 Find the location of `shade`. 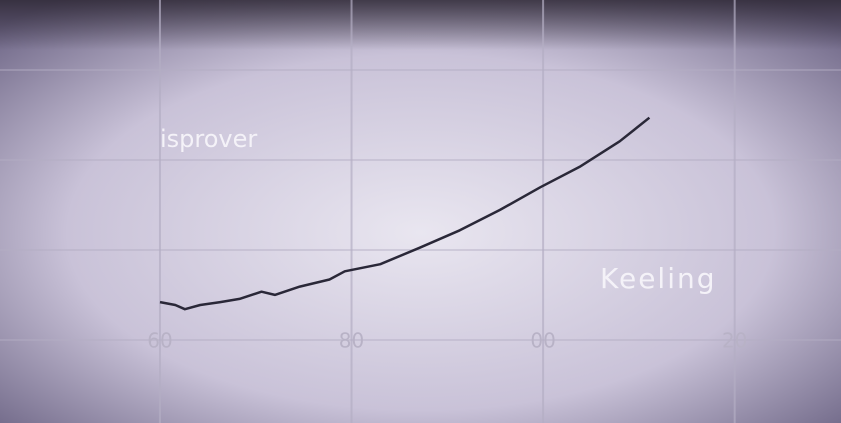

shade is located at coordinates (420, 25).